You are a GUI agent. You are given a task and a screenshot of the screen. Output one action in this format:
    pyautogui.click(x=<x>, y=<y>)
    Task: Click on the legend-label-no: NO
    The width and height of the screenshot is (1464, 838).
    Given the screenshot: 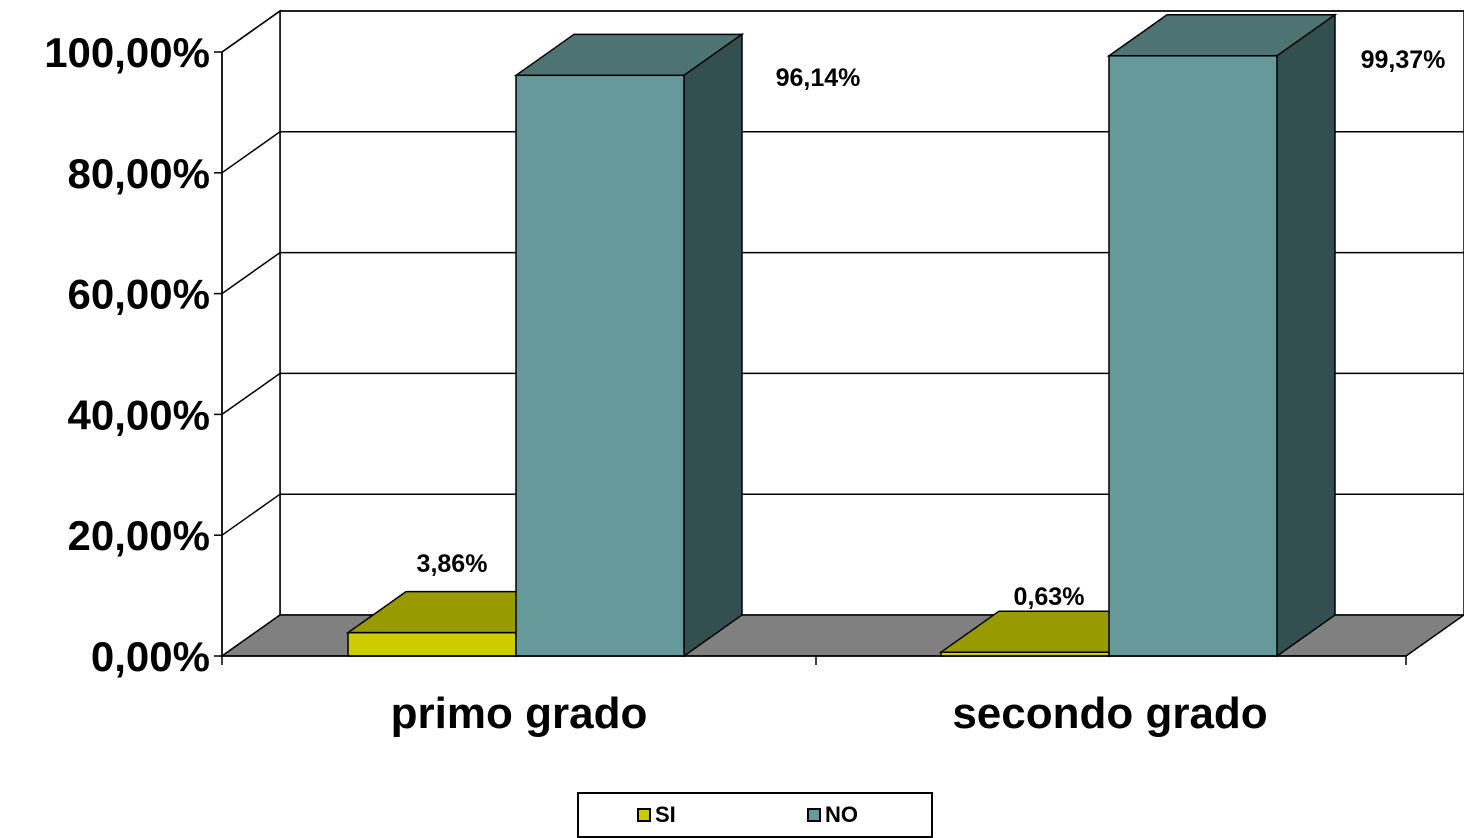 What is the action you would take?
    pyautogui.click(x=841, y=814)
    